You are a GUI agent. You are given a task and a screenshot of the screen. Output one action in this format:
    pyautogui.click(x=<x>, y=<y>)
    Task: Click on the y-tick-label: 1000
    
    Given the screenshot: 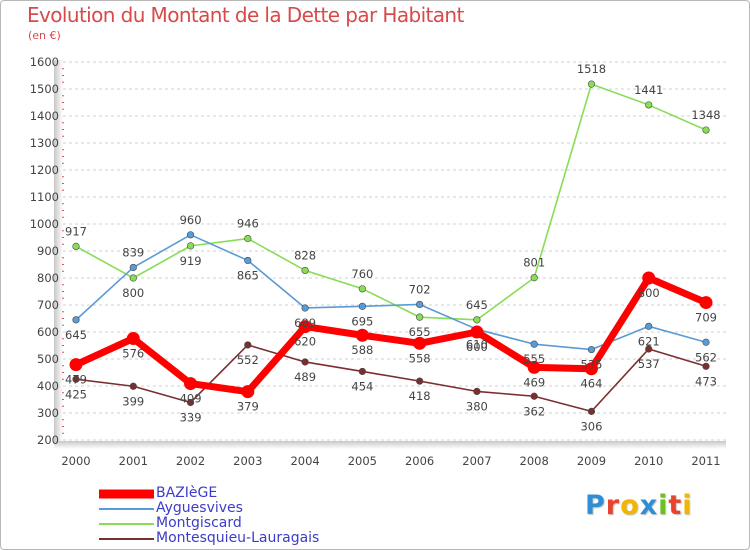 What is the action you would take?
    pyautogui.click(x=44, y=224)
    